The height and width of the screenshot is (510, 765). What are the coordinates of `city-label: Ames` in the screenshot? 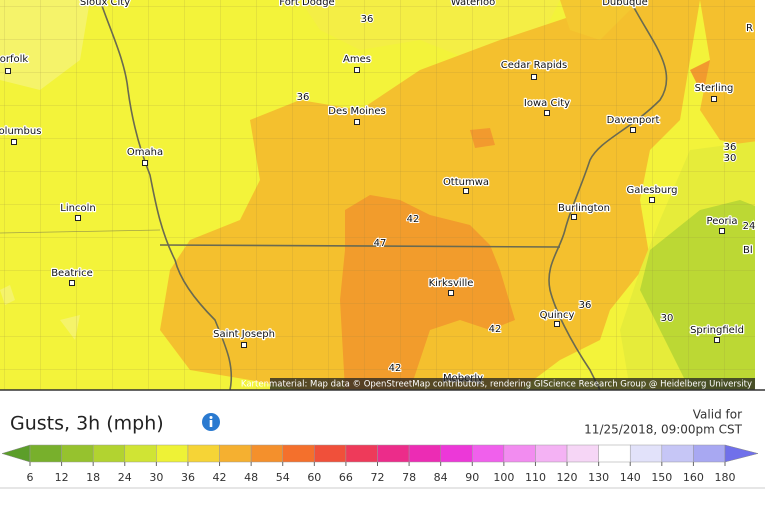 It's located at (357, 59).